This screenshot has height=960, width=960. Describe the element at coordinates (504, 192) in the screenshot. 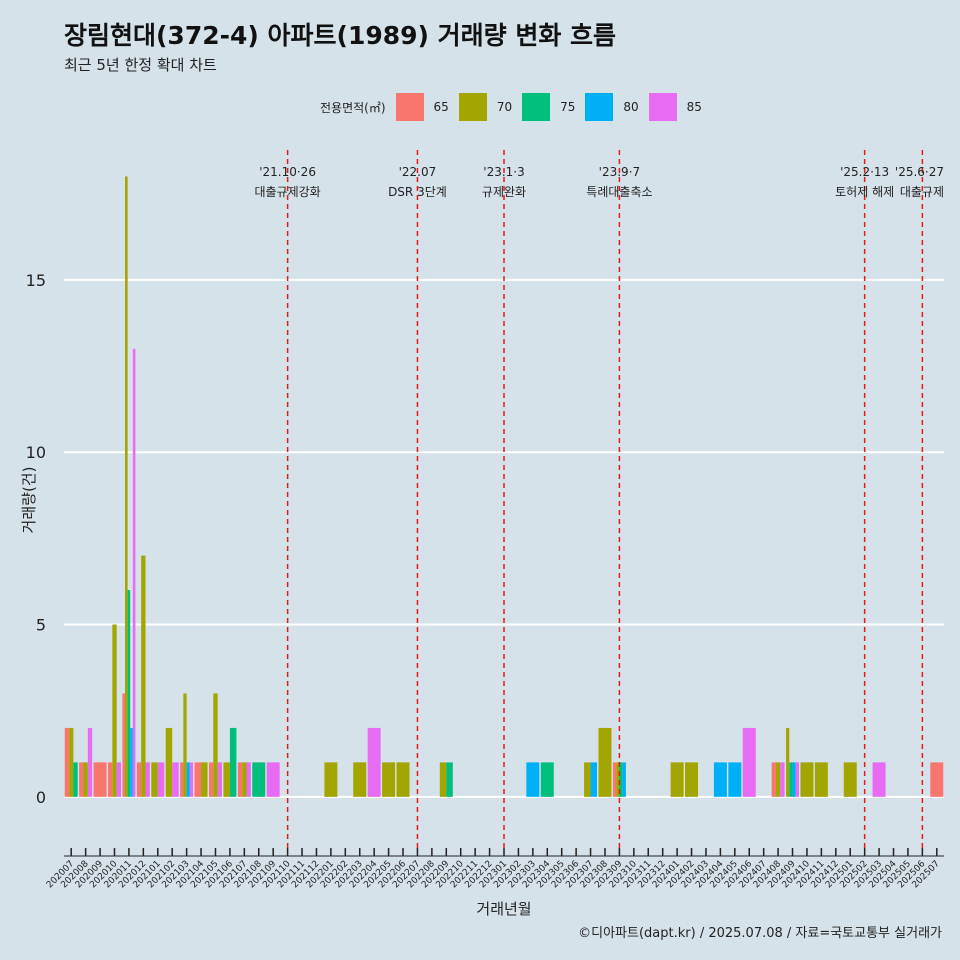

I see `event-label-3: 규제완화` at that location.